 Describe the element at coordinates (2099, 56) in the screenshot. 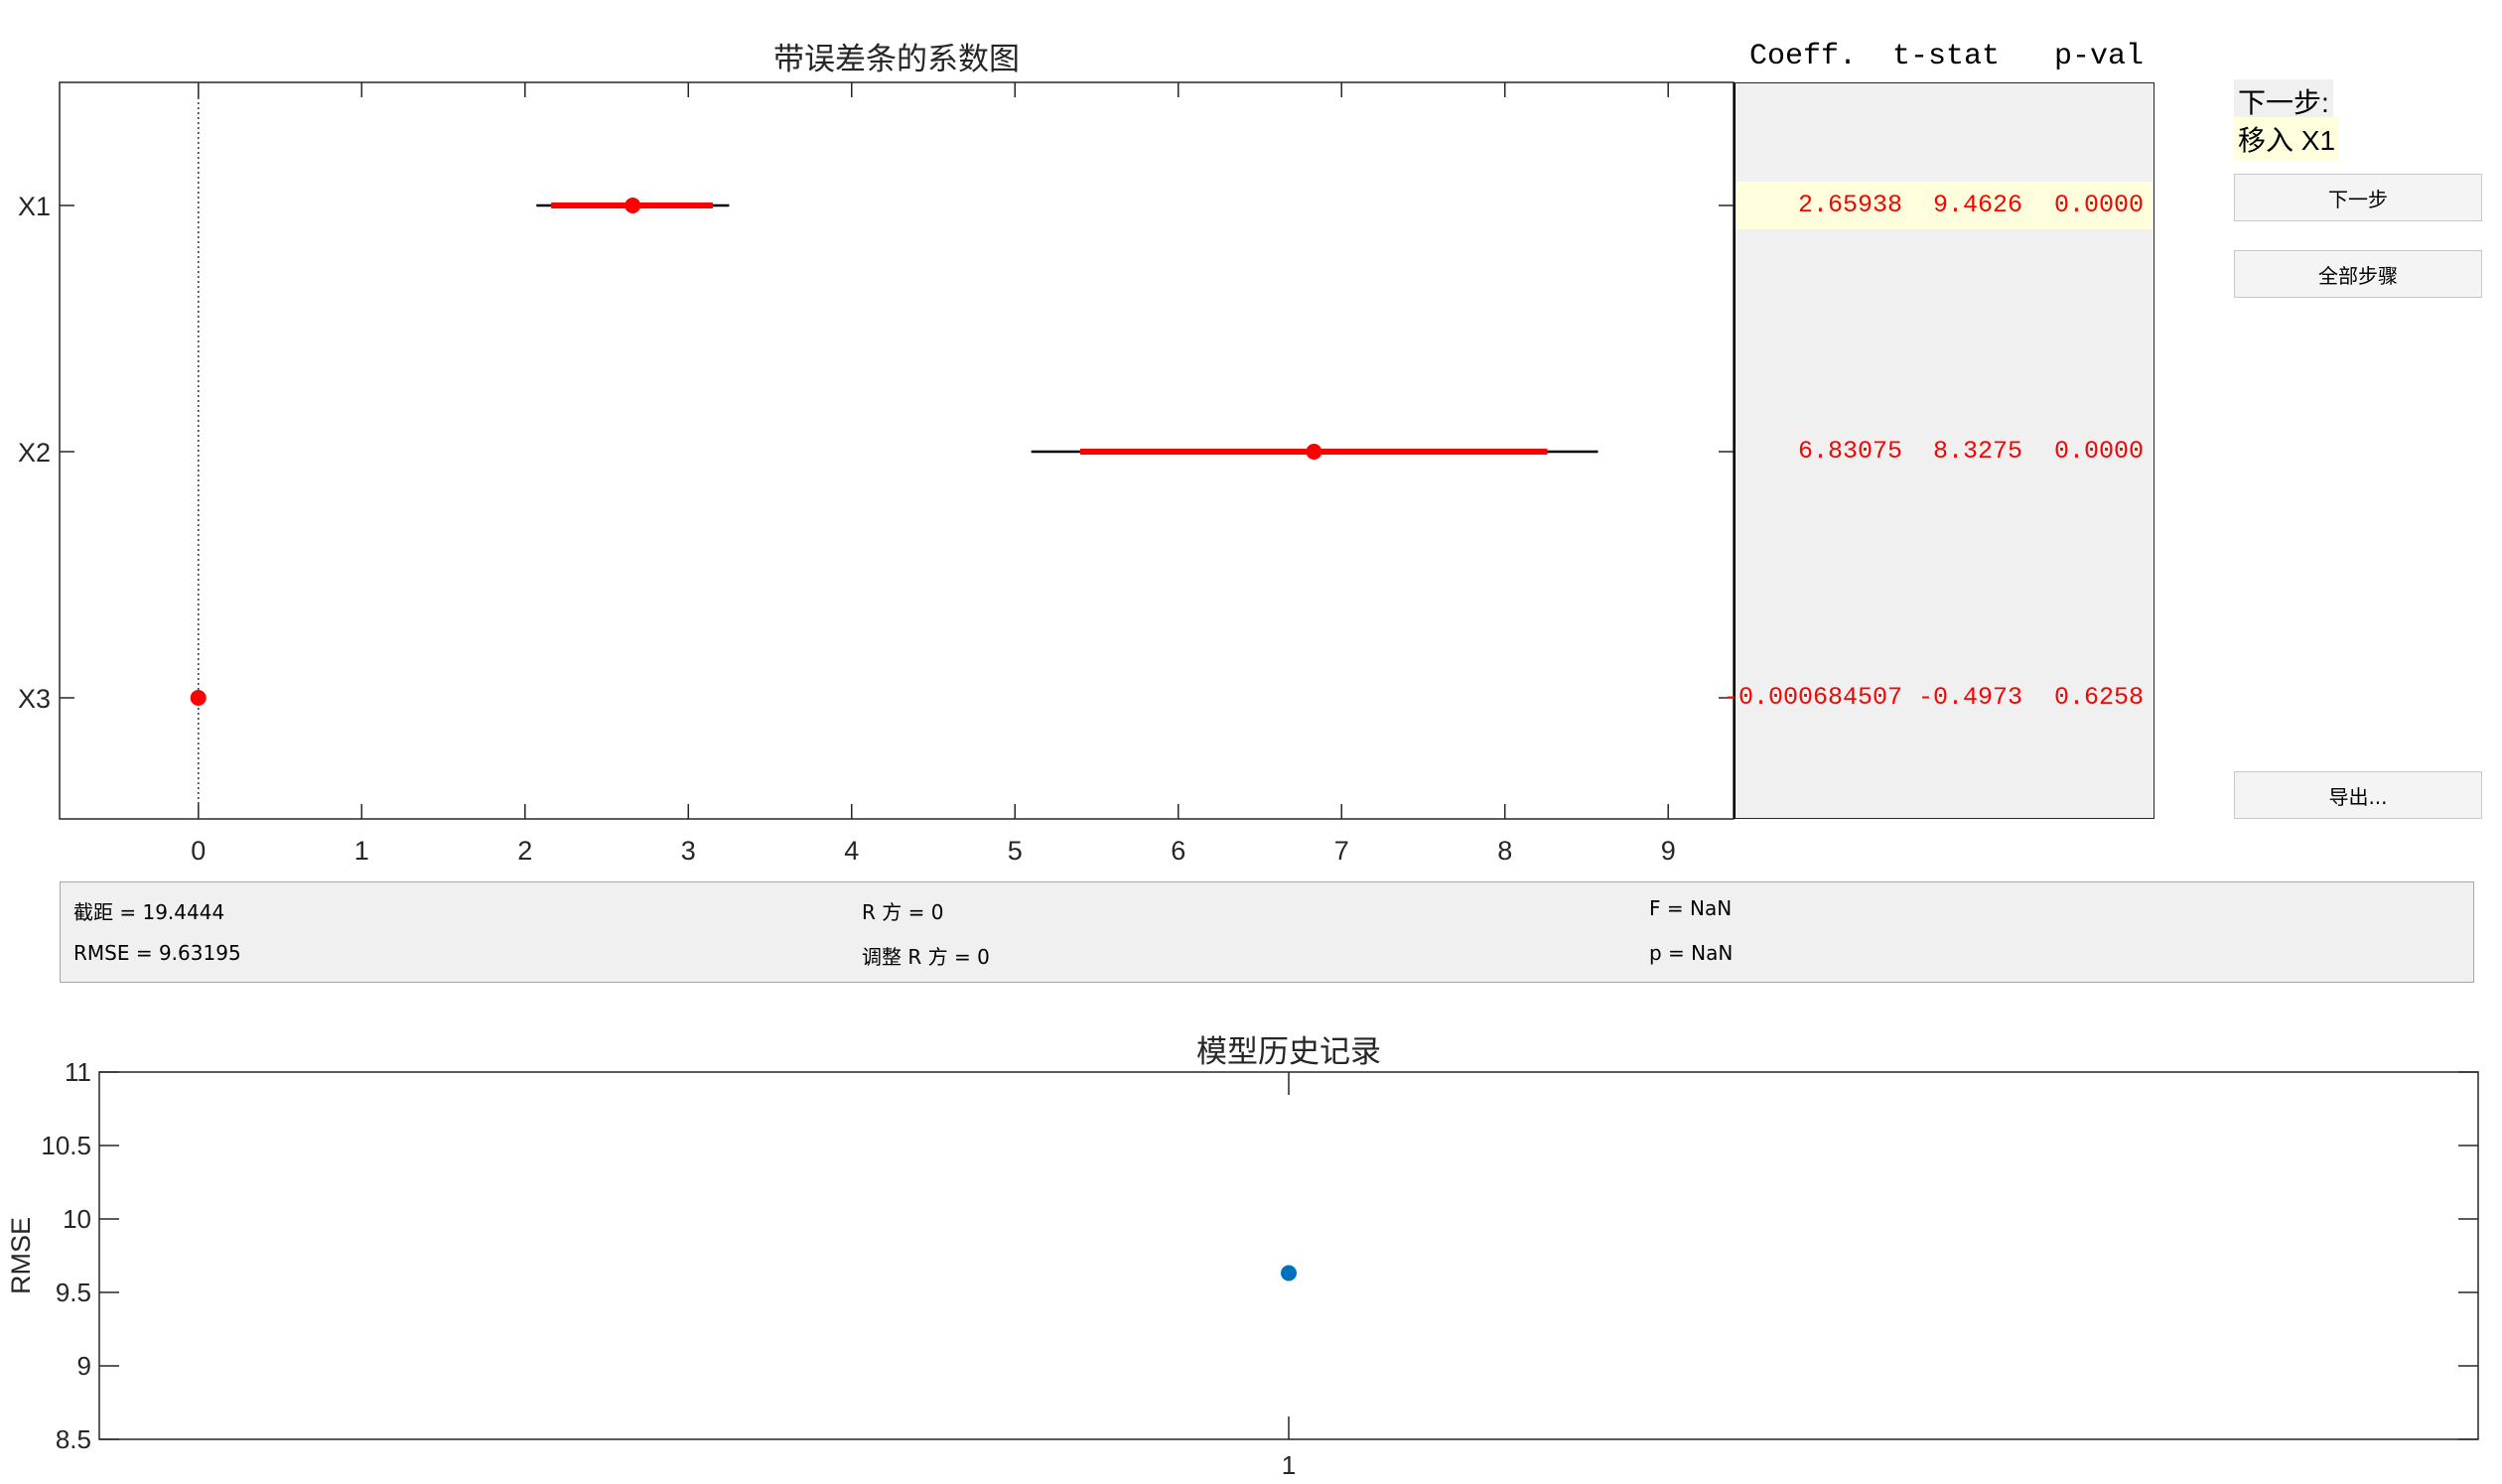

I see `header-pval: p-val` at that location.